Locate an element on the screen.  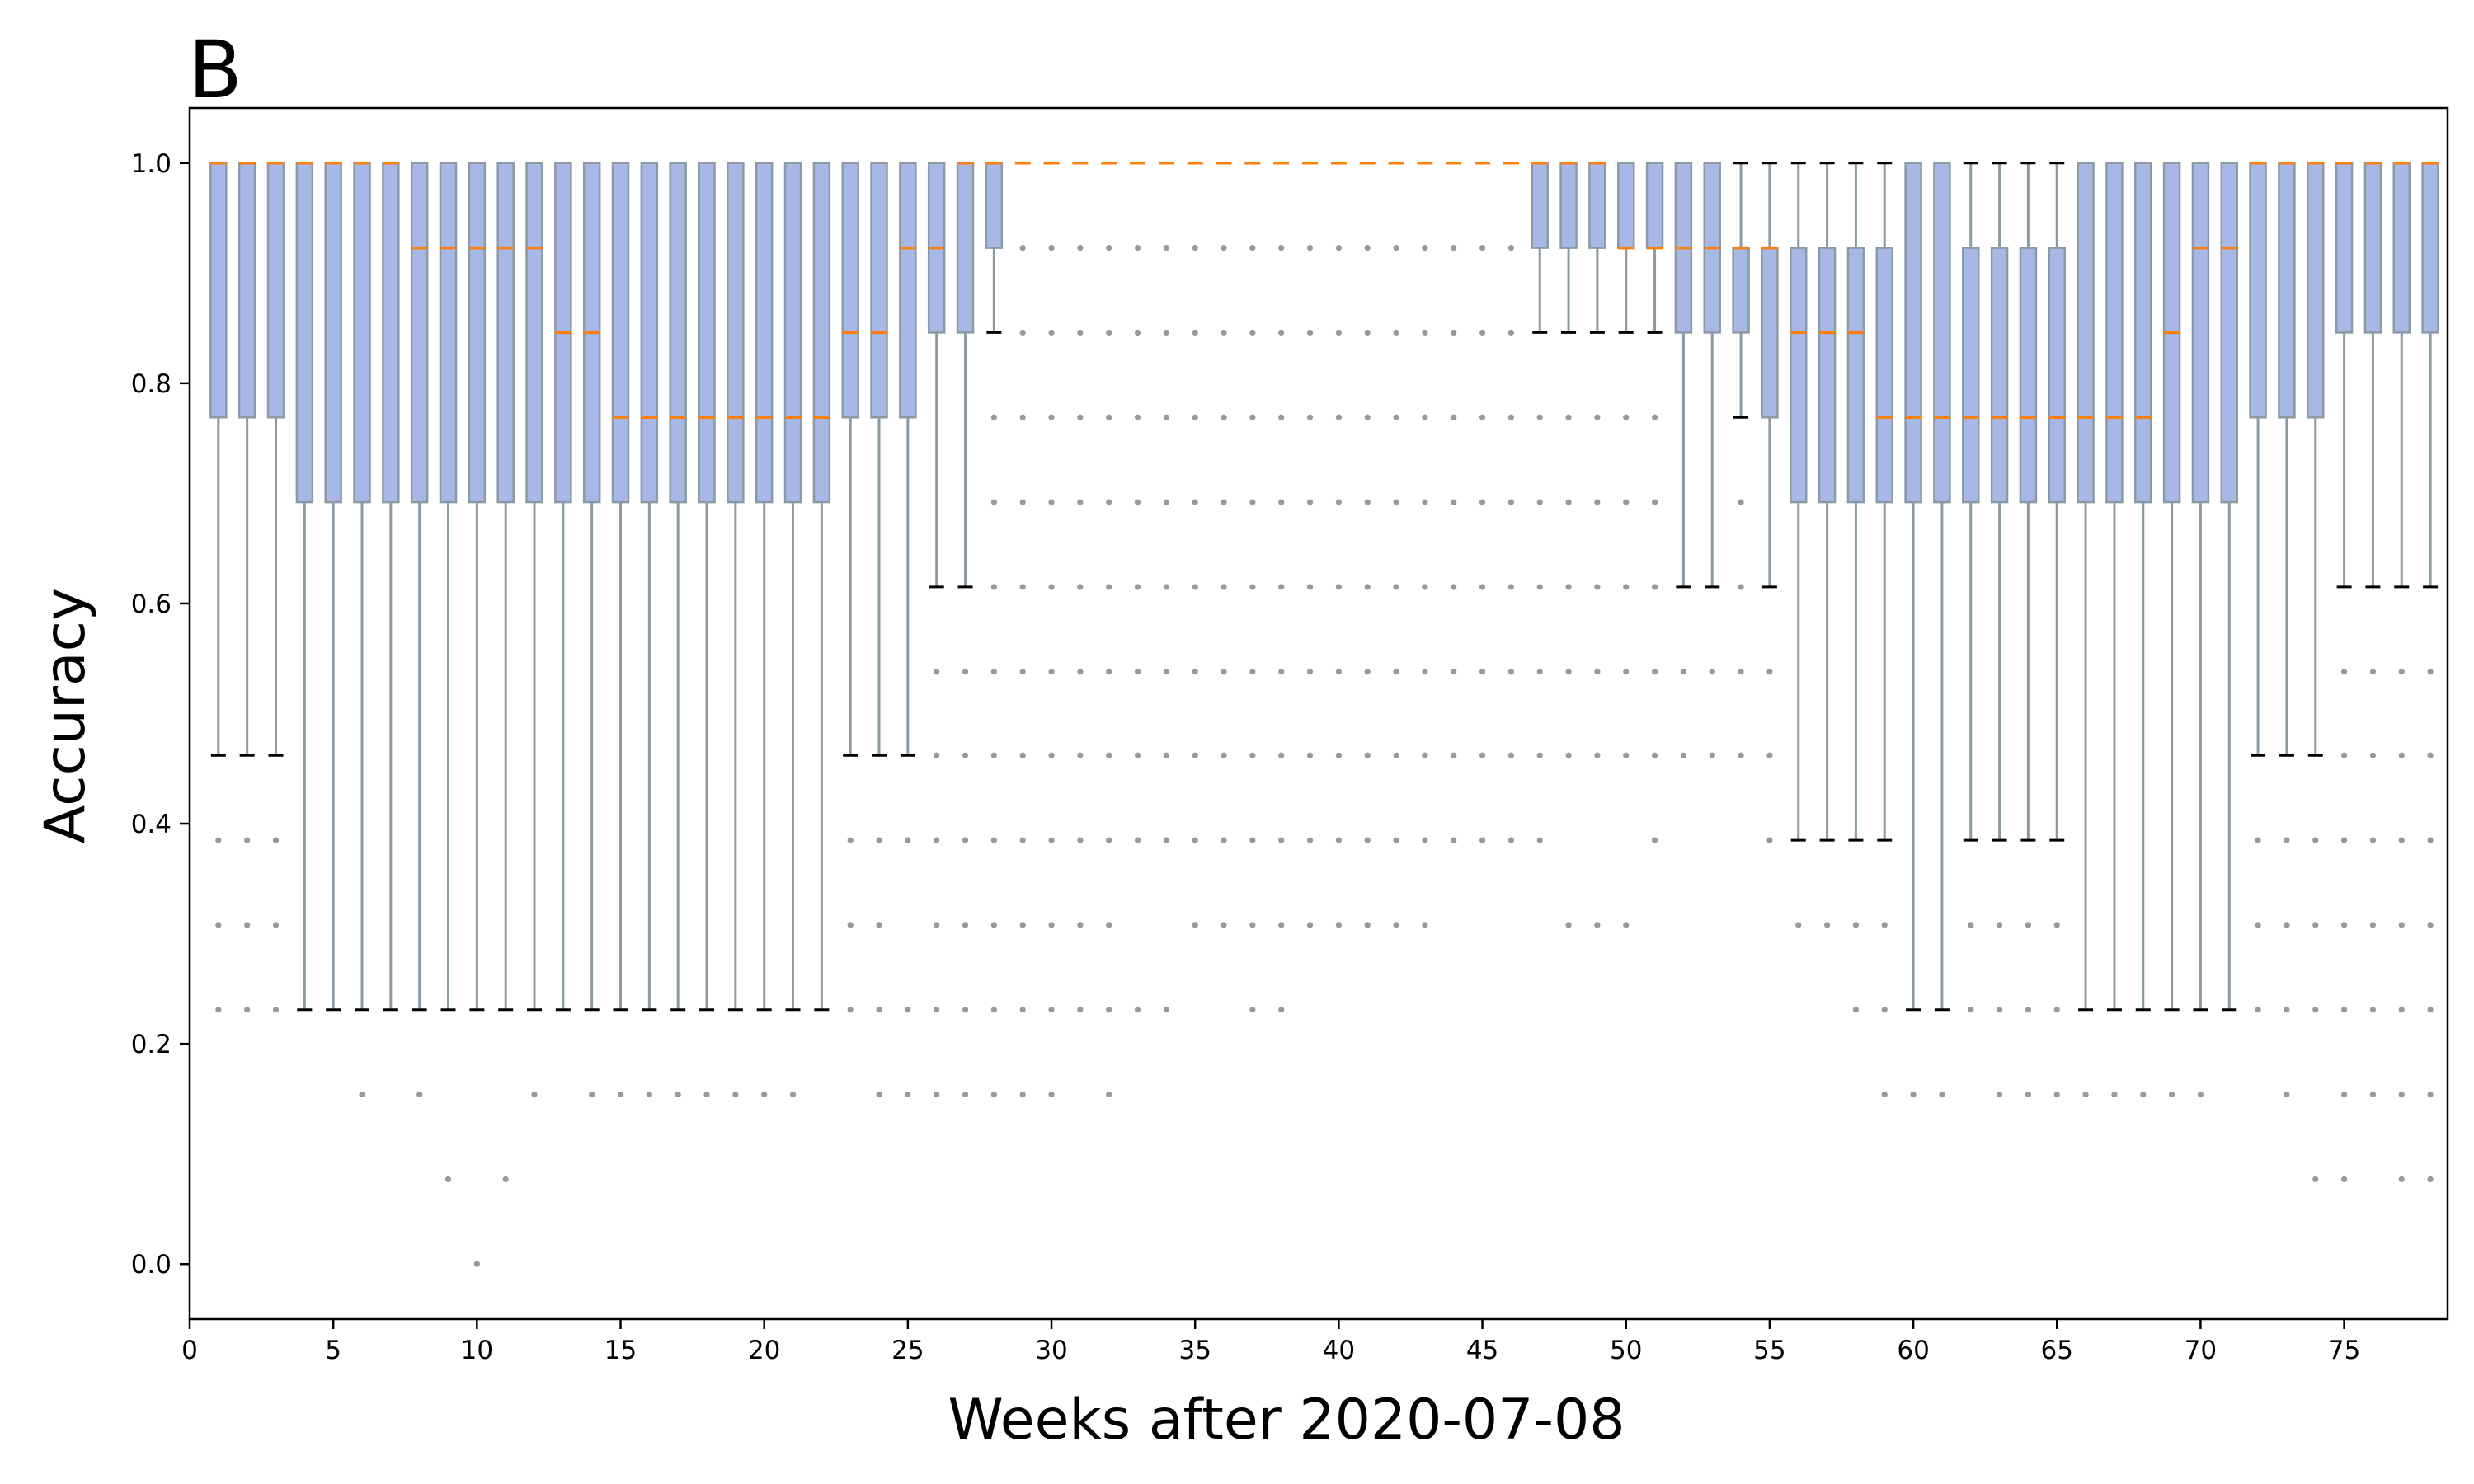
x-tick-label: 10 is located at coordinates (477, 1350).